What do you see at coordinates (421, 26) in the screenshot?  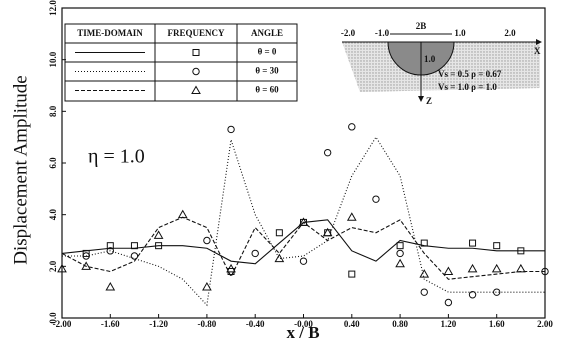 I see `inset-label: 2B` at bounding box center [421, 26].